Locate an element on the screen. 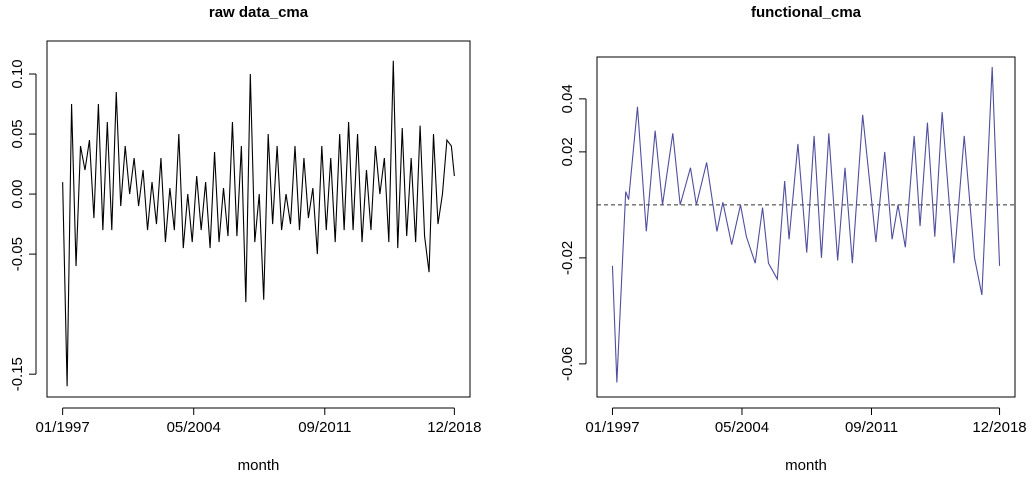 This screenshot has width=1034, height=482. y-tick-label: 0.10 is located at coordinates (17, 73).